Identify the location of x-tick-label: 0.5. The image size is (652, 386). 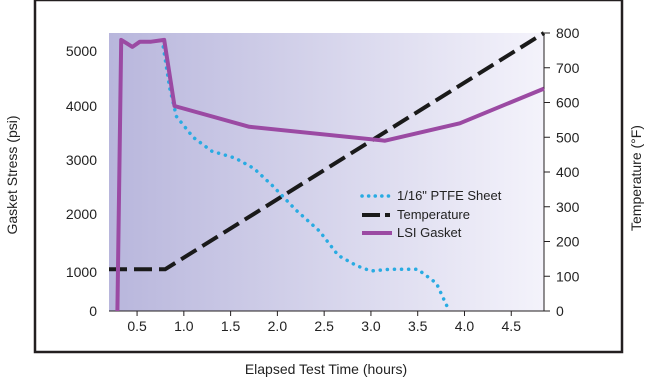
(137, 326).